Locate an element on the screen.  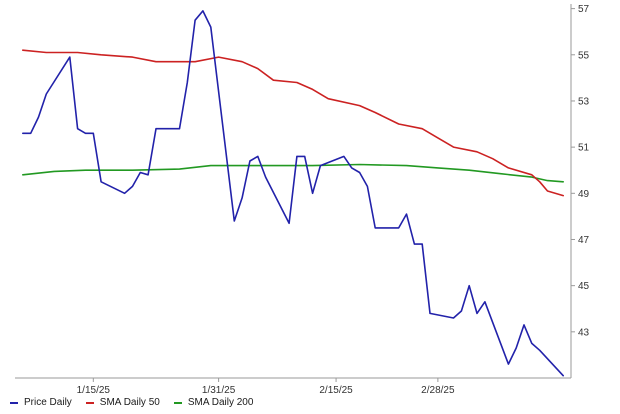
x-tick-label: 1/15/25 is located at coordinates (94, 390).